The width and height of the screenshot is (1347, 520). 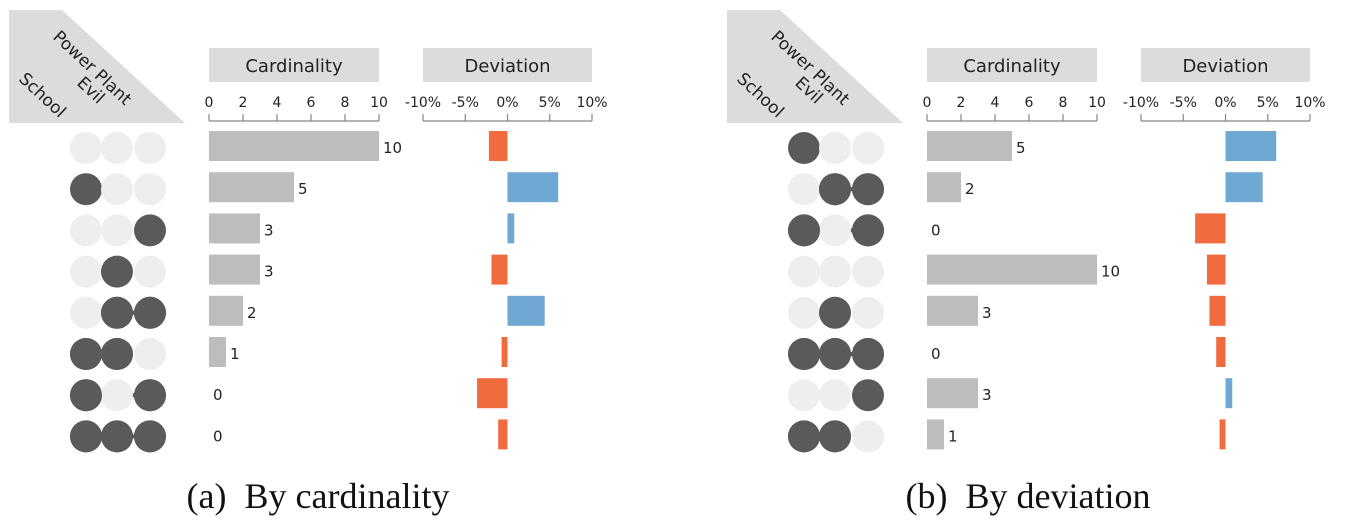 I want to click on intersection-row: 10, so click(x=1007, y=271).